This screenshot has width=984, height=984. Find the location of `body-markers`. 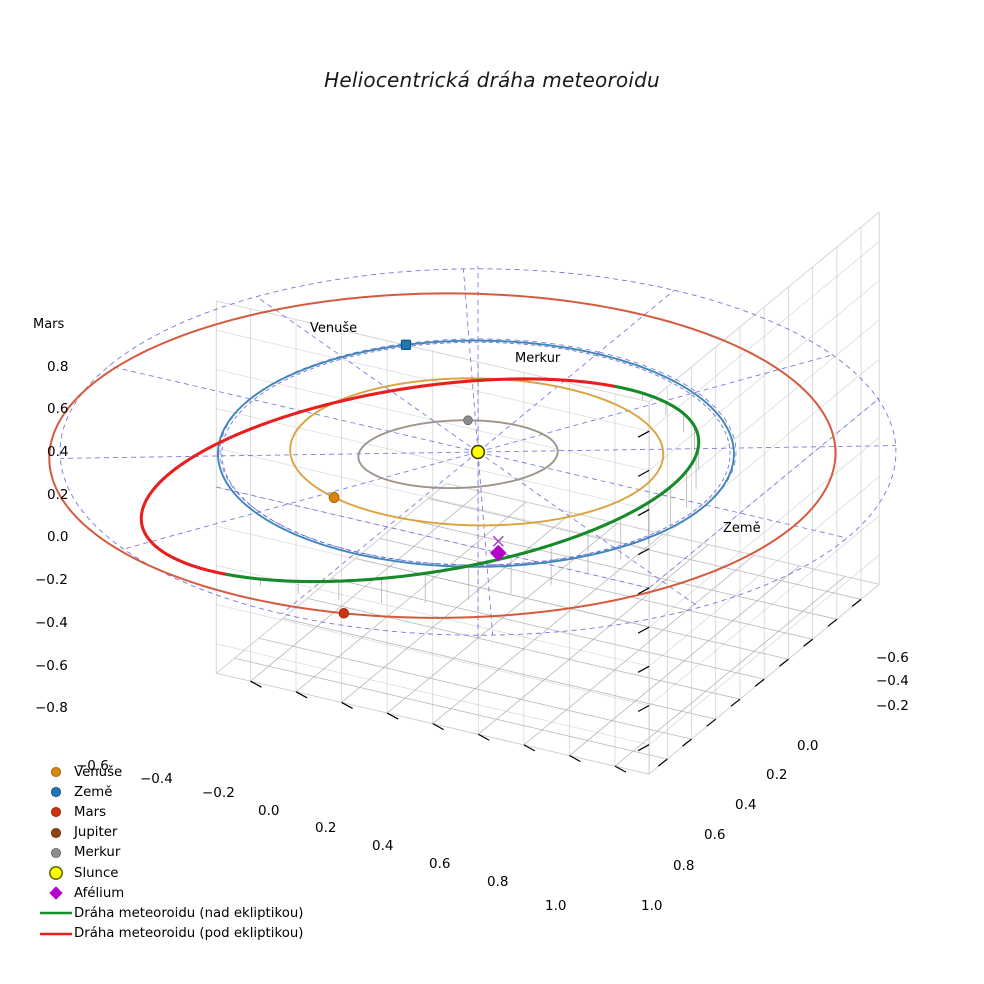

body-markers is located at coordinates (417, 479).